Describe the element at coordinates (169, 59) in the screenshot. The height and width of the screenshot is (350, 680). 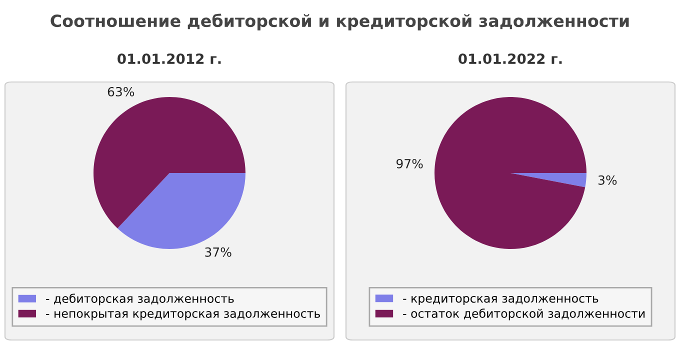
I see `chart-title: 01.01.2012 г.` at that location.